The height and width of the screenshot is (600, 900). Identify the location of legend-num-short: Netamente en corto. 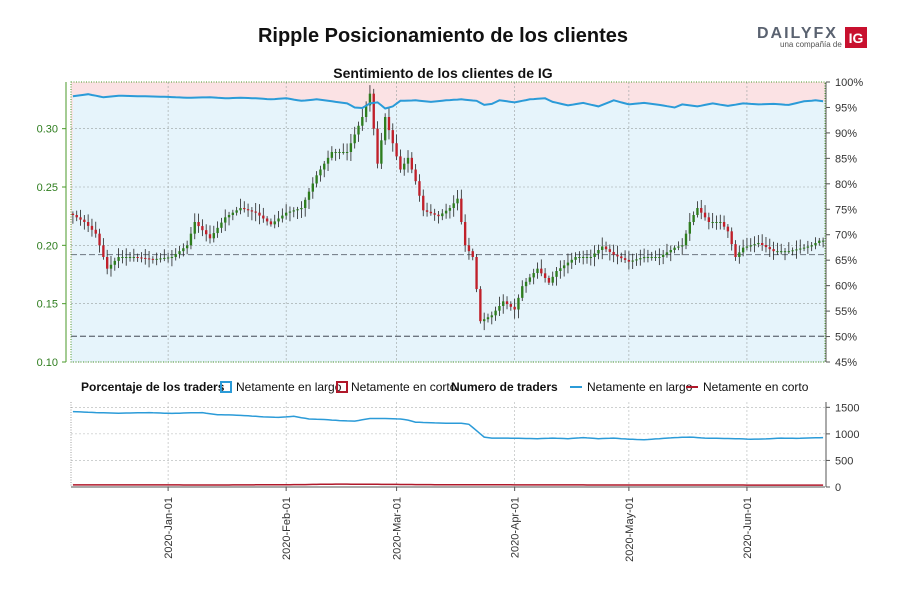
(756, 387).